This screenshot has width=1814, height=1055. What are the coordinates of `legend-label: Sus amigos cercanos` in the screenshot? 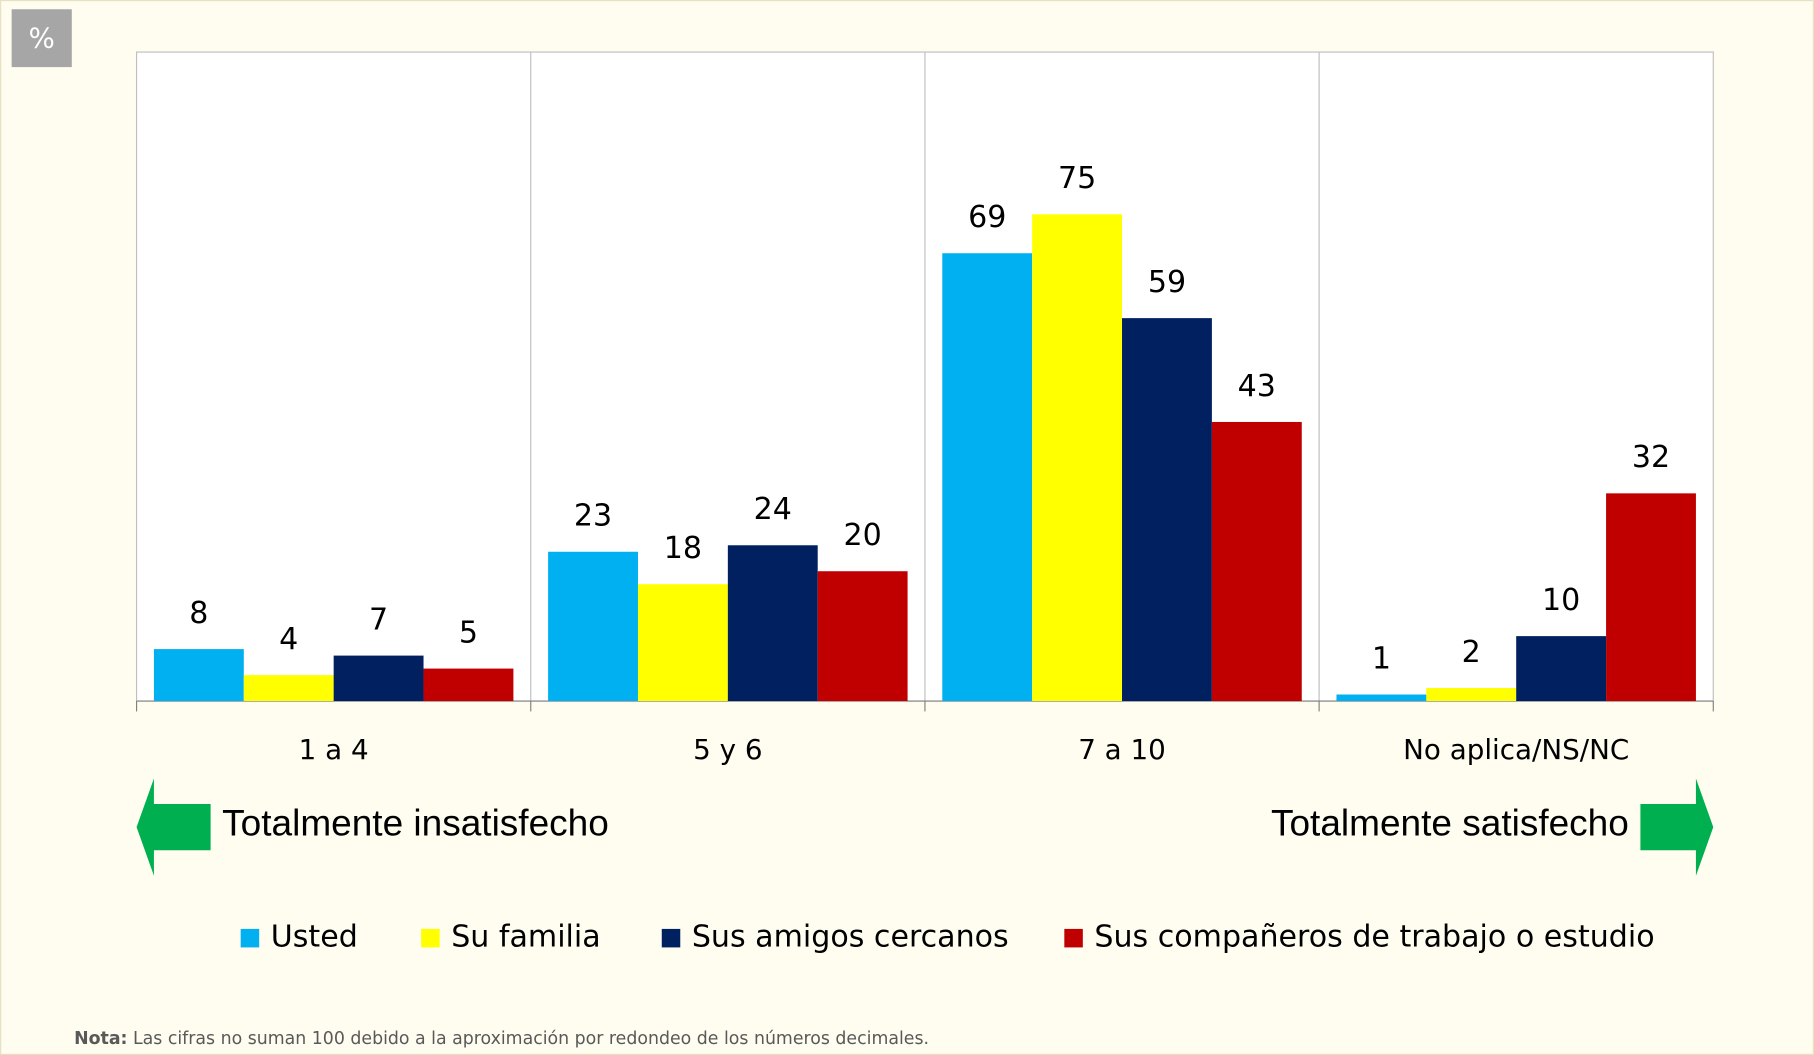 It's located at (850, 937).